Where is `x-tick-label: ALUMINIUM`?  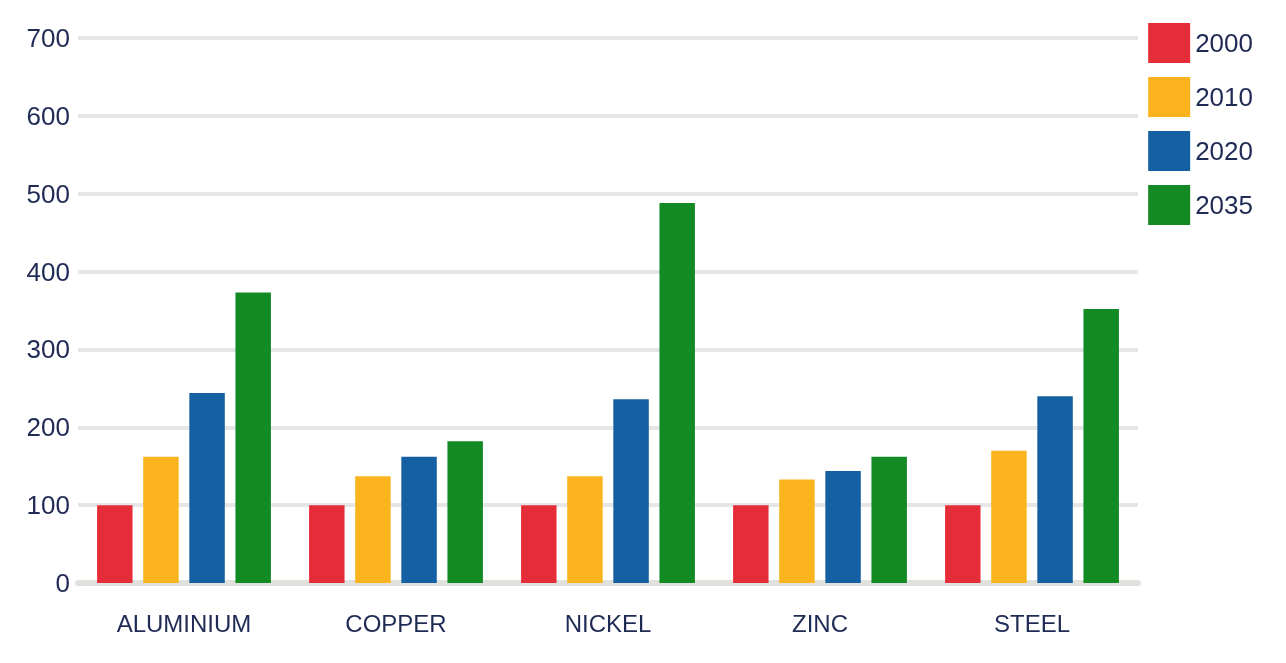 x-tick-label: ALUMINIUM is located at coordinates (184, 623).